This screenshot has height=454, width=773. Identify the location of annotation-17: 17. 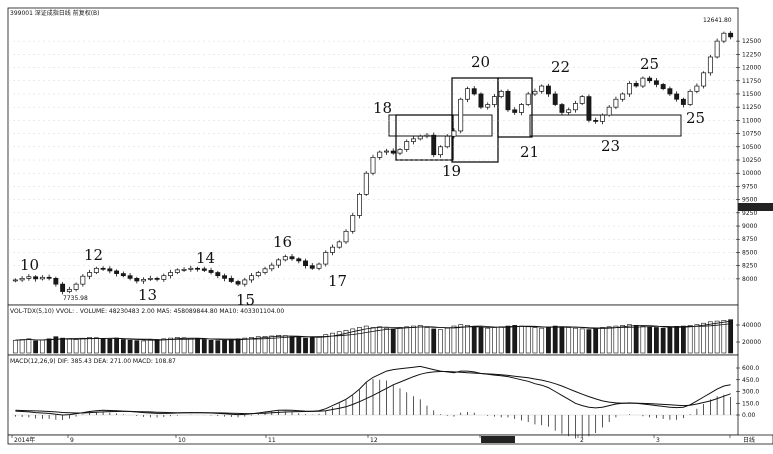
(337, 281).